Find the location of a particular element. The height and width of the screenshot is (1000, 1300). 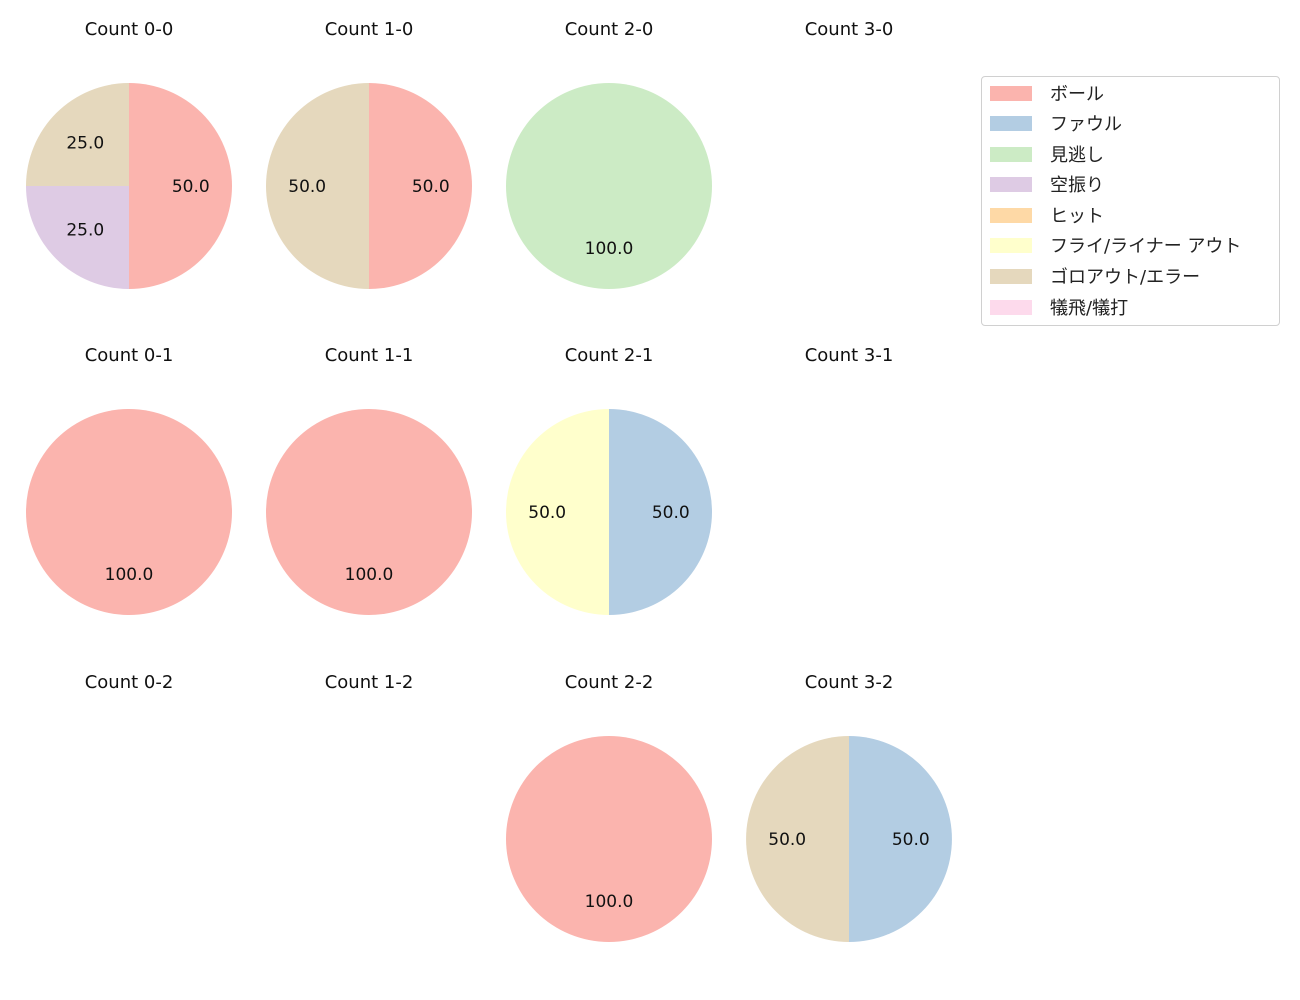

legend-item: 犠飛/犠打 is located at coordinates (1059, 308).